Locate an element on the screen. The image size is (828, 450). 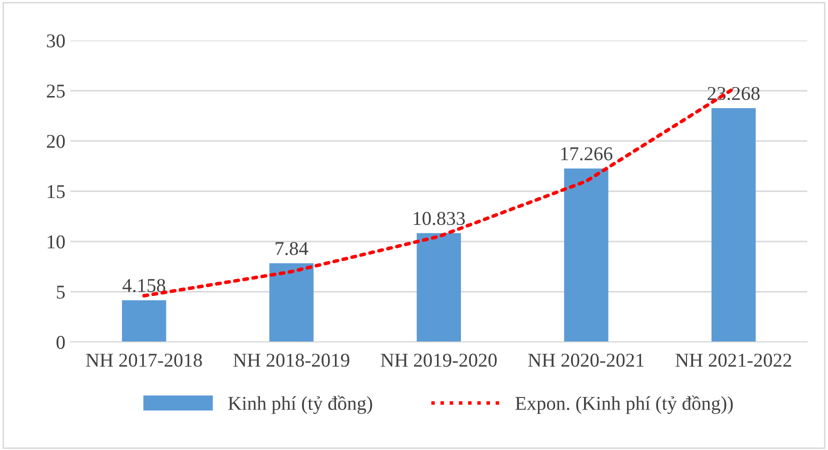
y-tick-label: 10 is located at coordinates (56, 241).